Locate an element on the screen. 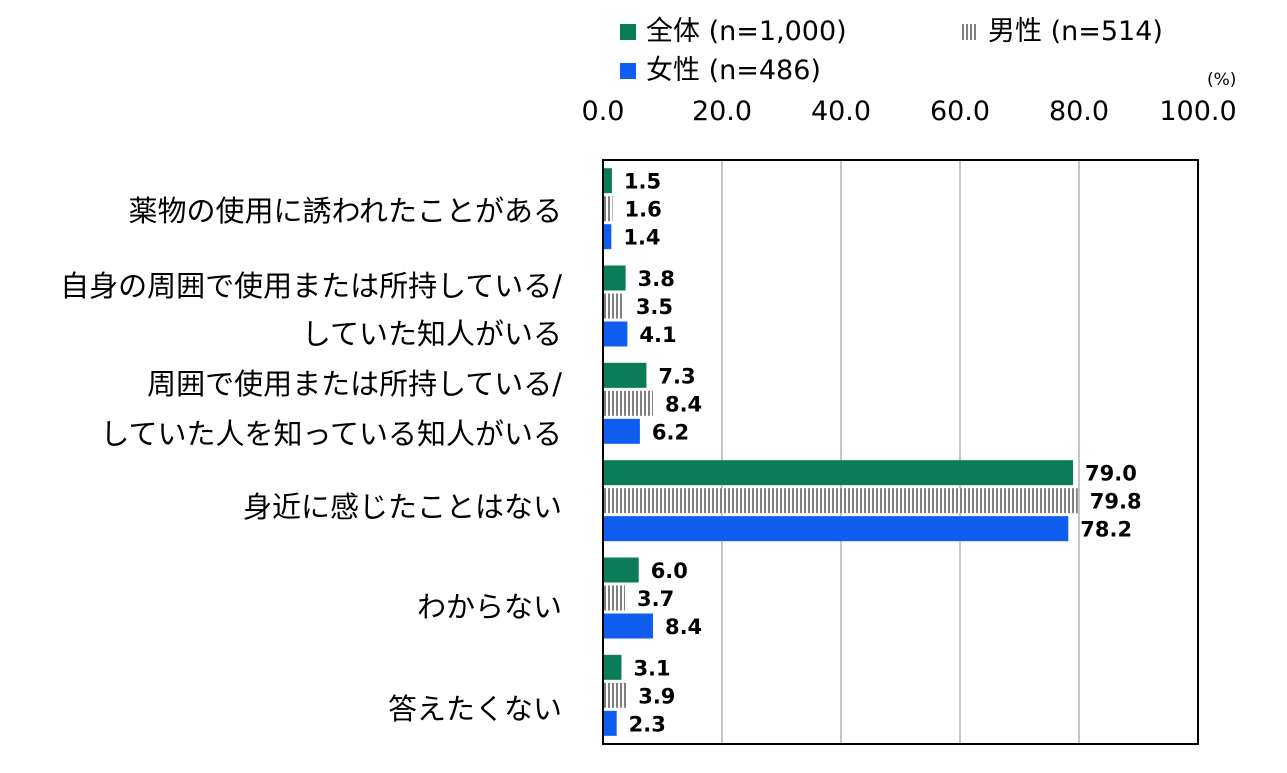 Image resolution: width=1287 pixels, height=773 pixels. unit-label: (%) is located at coordinates (1222, 80).